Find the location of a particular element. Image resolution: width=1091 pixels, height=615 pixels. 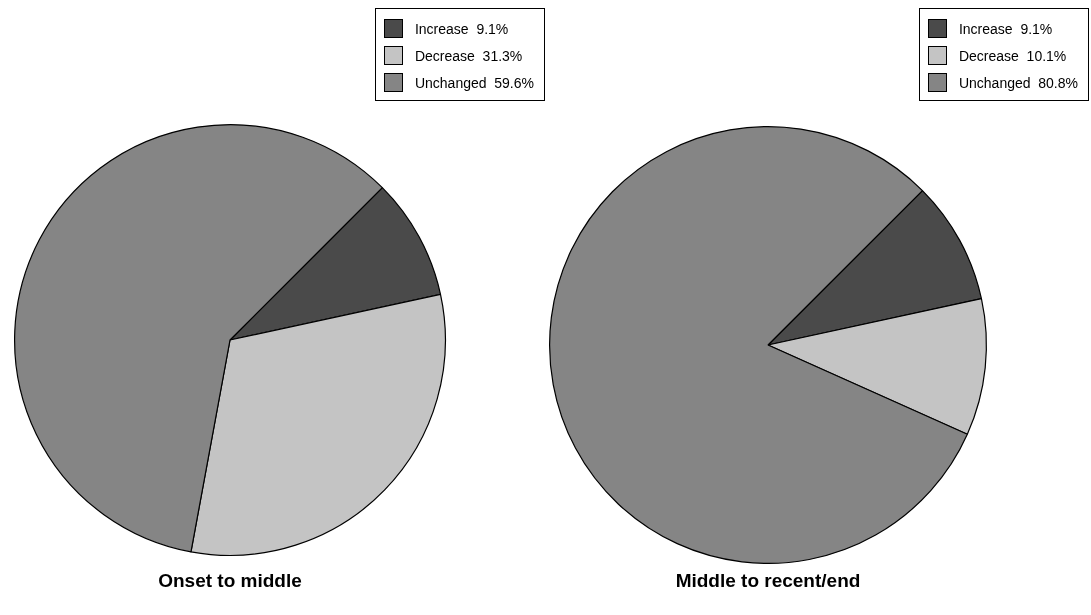

legend-label: Decrease 31.3% is located at coordinates (468, 55).